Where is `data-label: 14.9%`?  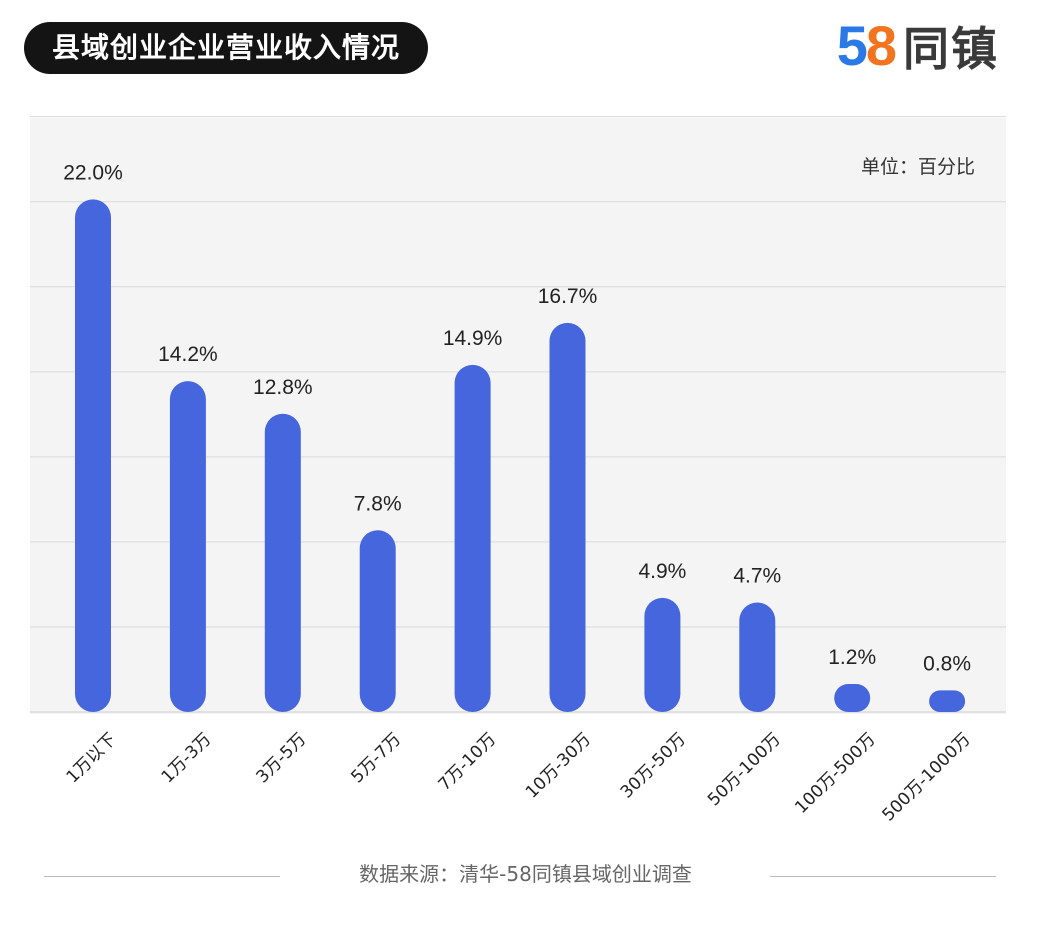
data-label: 14.9% is located at coordinates (473, 338).